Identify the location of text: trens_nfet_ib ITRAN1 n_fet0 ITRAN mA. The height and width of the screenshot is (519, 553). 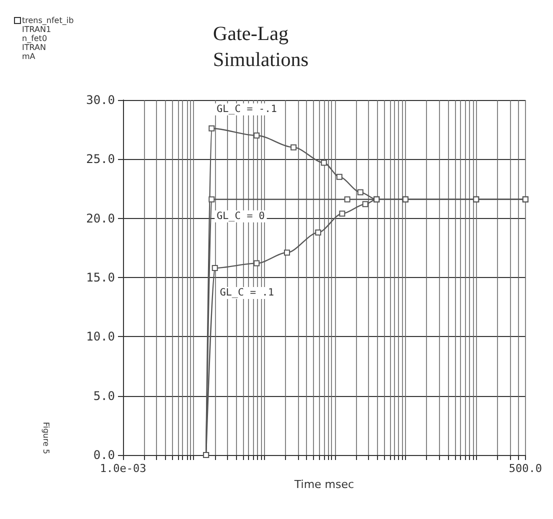
(48, 38).